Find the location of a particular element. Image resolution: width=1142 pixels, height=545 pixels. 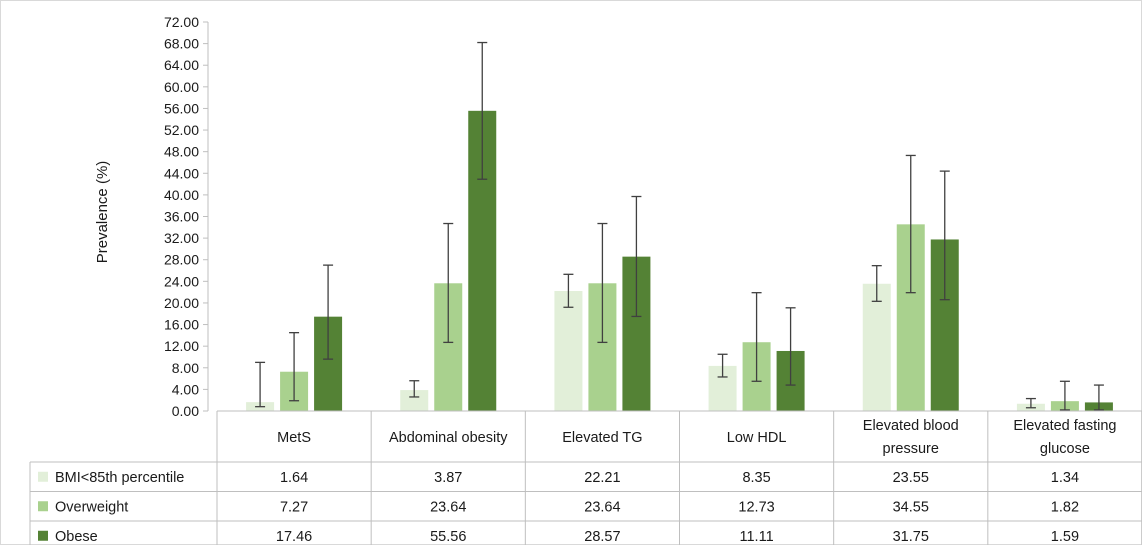

data-label: 22.21 is located at coordinates (602, 478).